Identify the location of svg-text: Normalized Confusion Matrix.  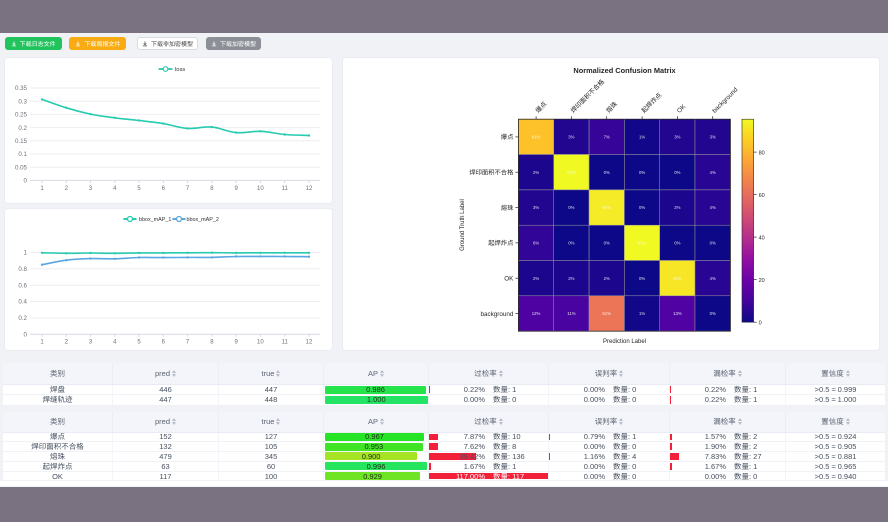
(624, 70).